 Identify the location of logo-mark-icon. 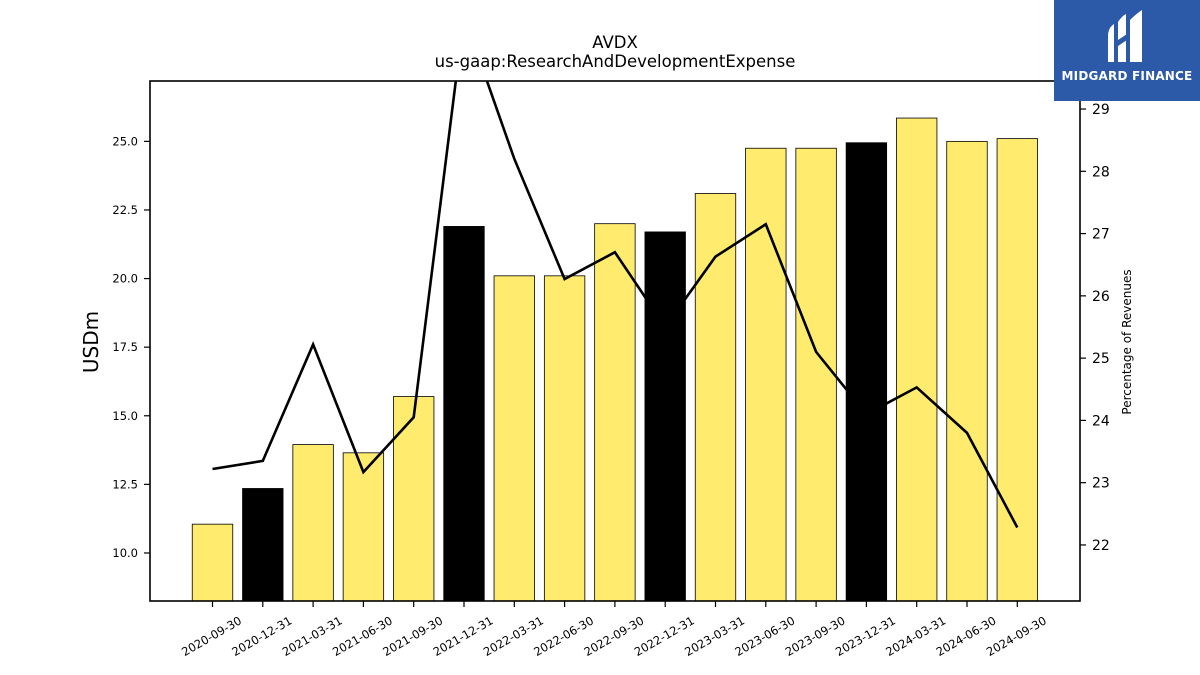
(1125, 36).